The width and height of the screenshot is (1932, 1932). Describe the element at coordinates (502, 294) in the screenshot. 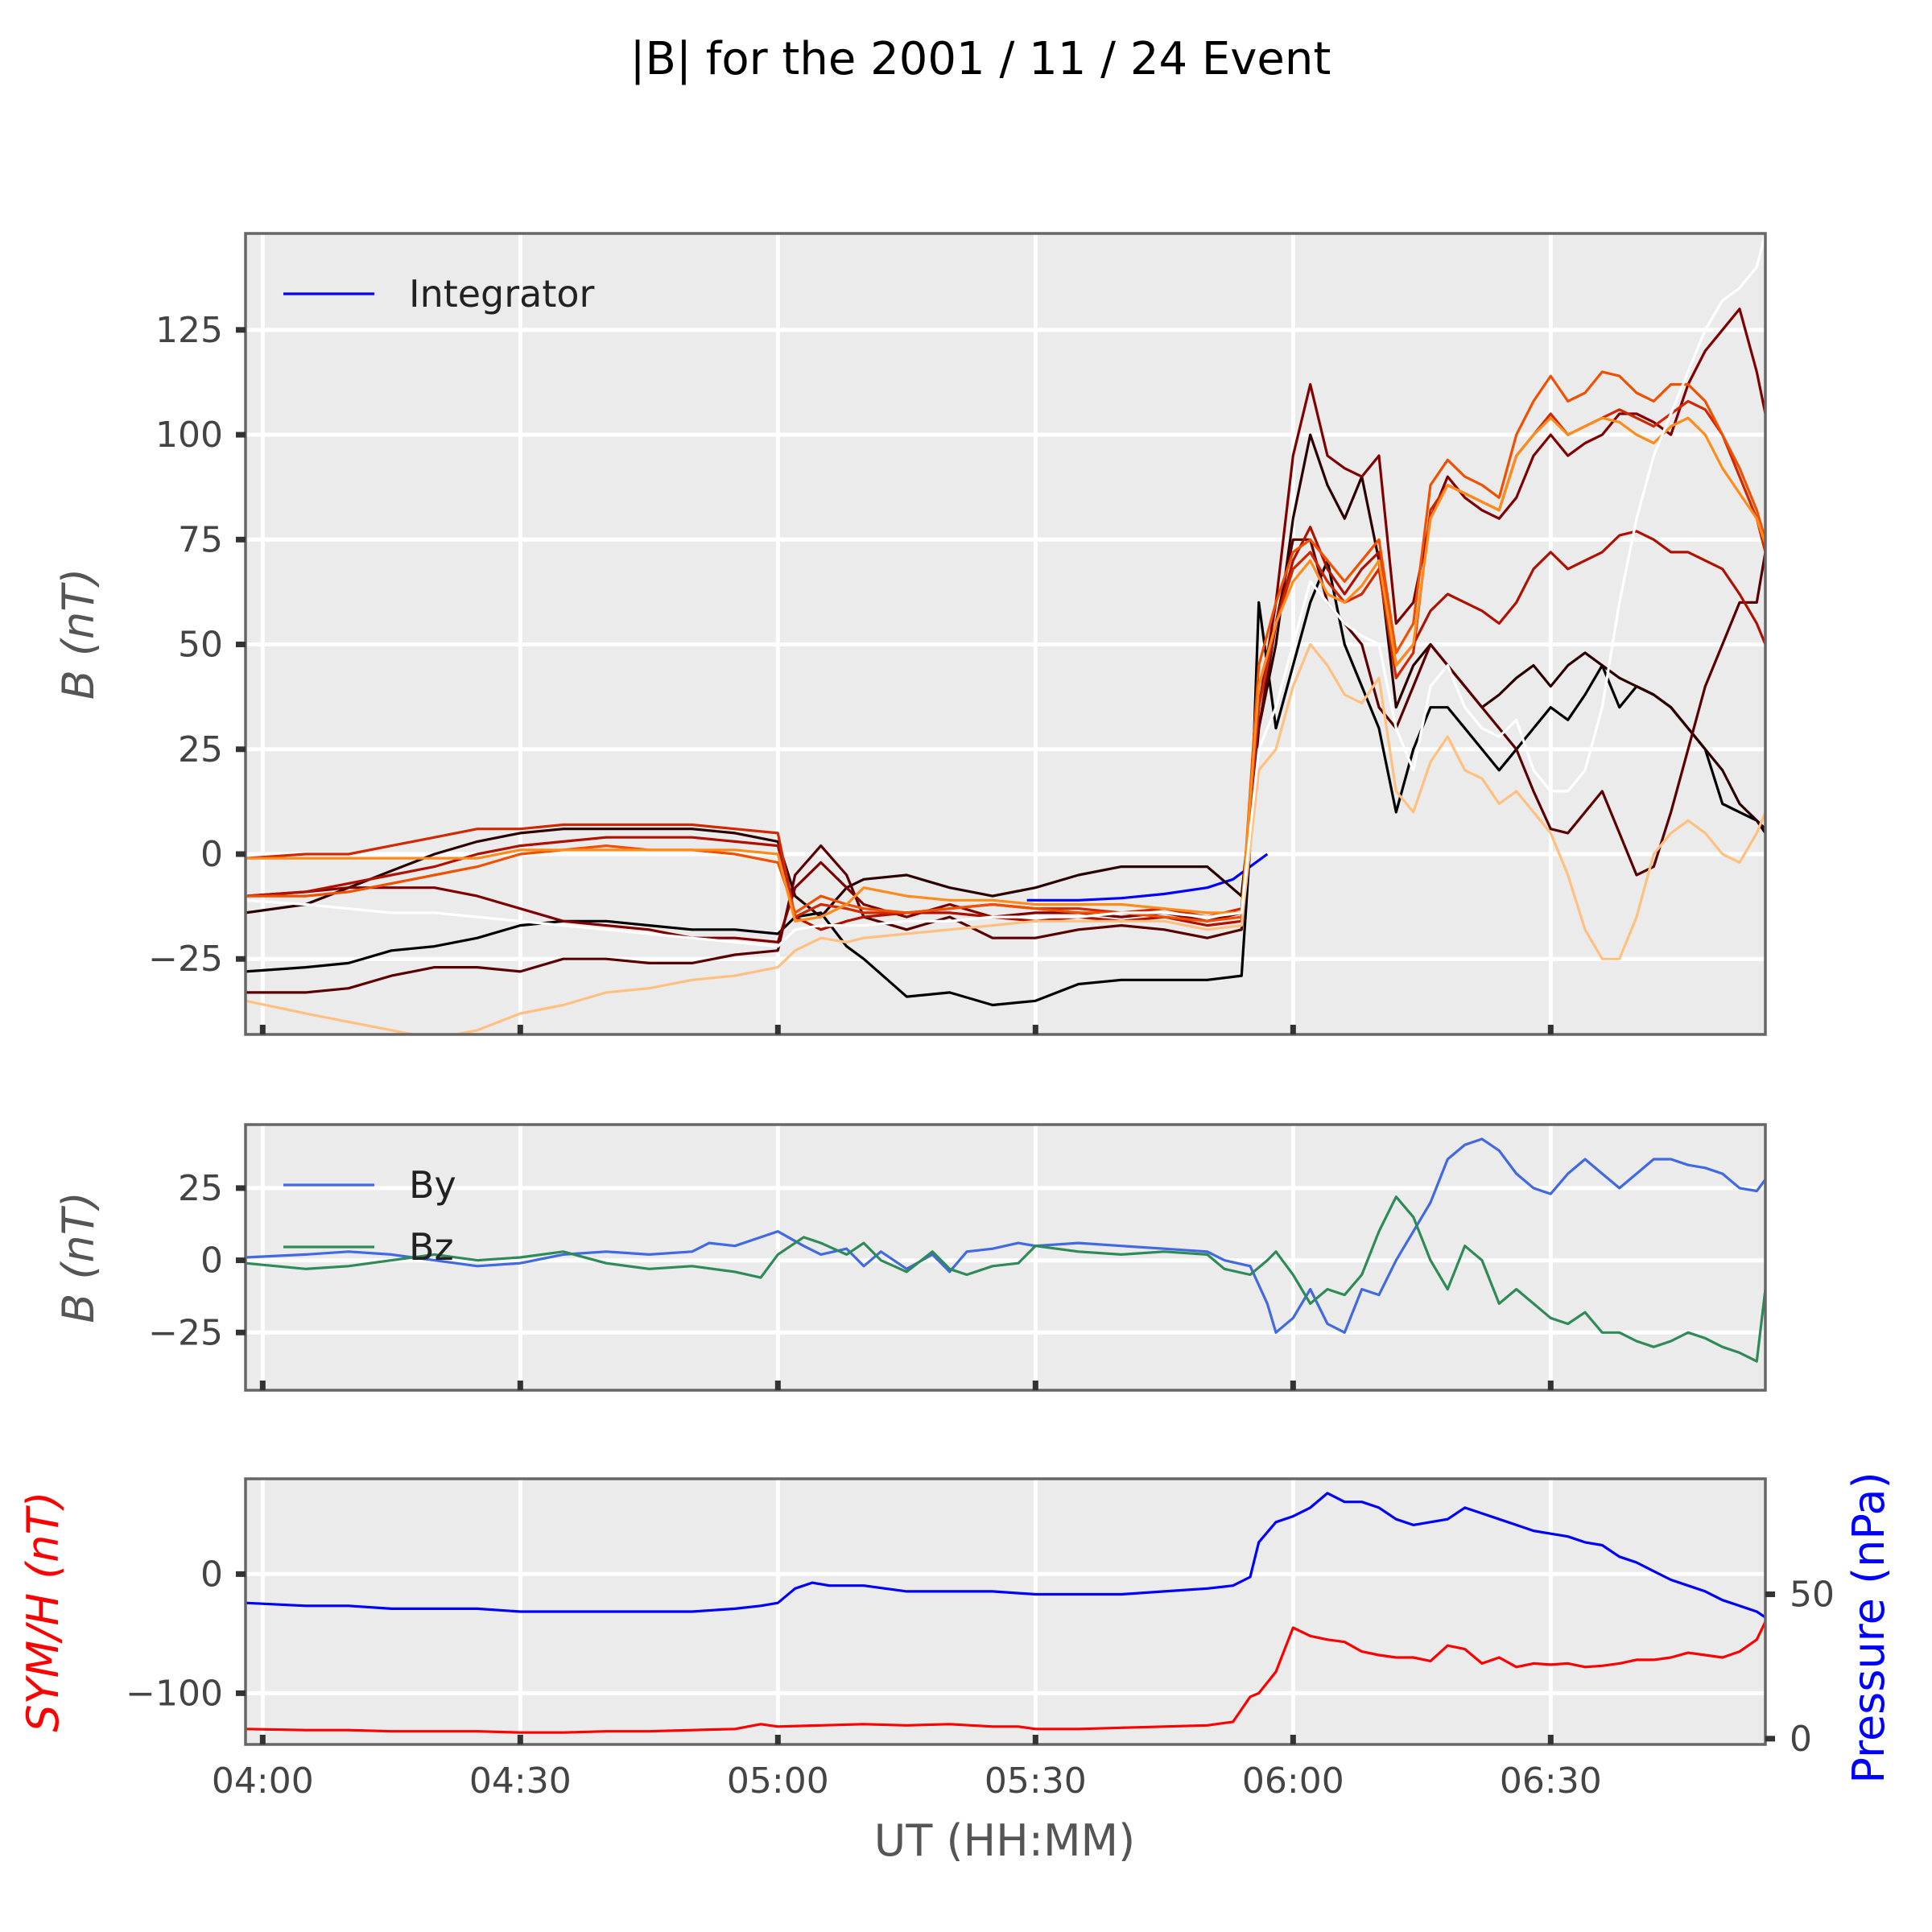

I see `legend-label: Integrator` at that location.